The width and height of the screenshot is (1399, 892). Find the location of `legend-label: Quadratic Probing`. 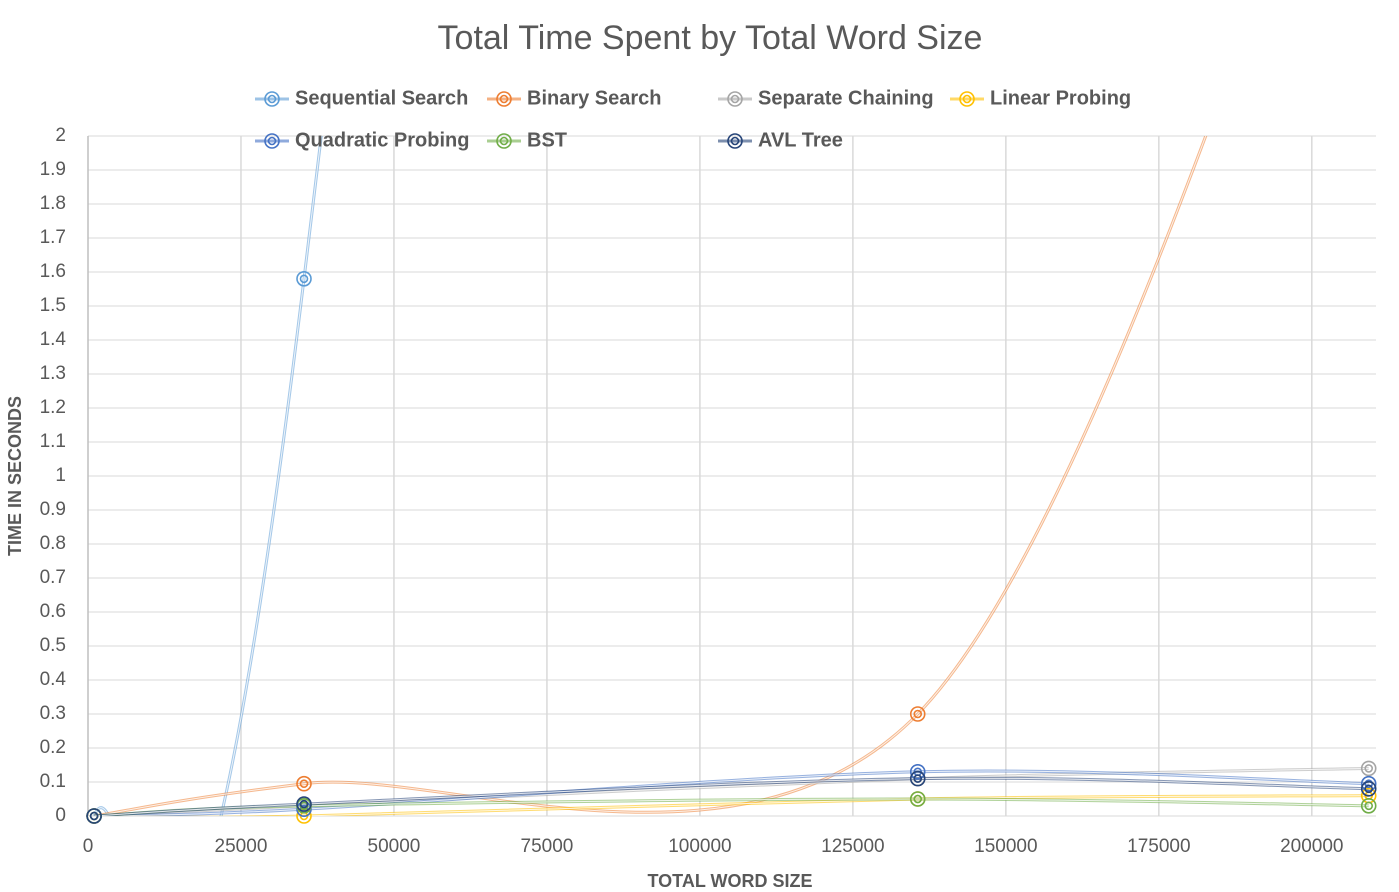

legend-label: Quadratic Probing is located at coordinates (382, 140).